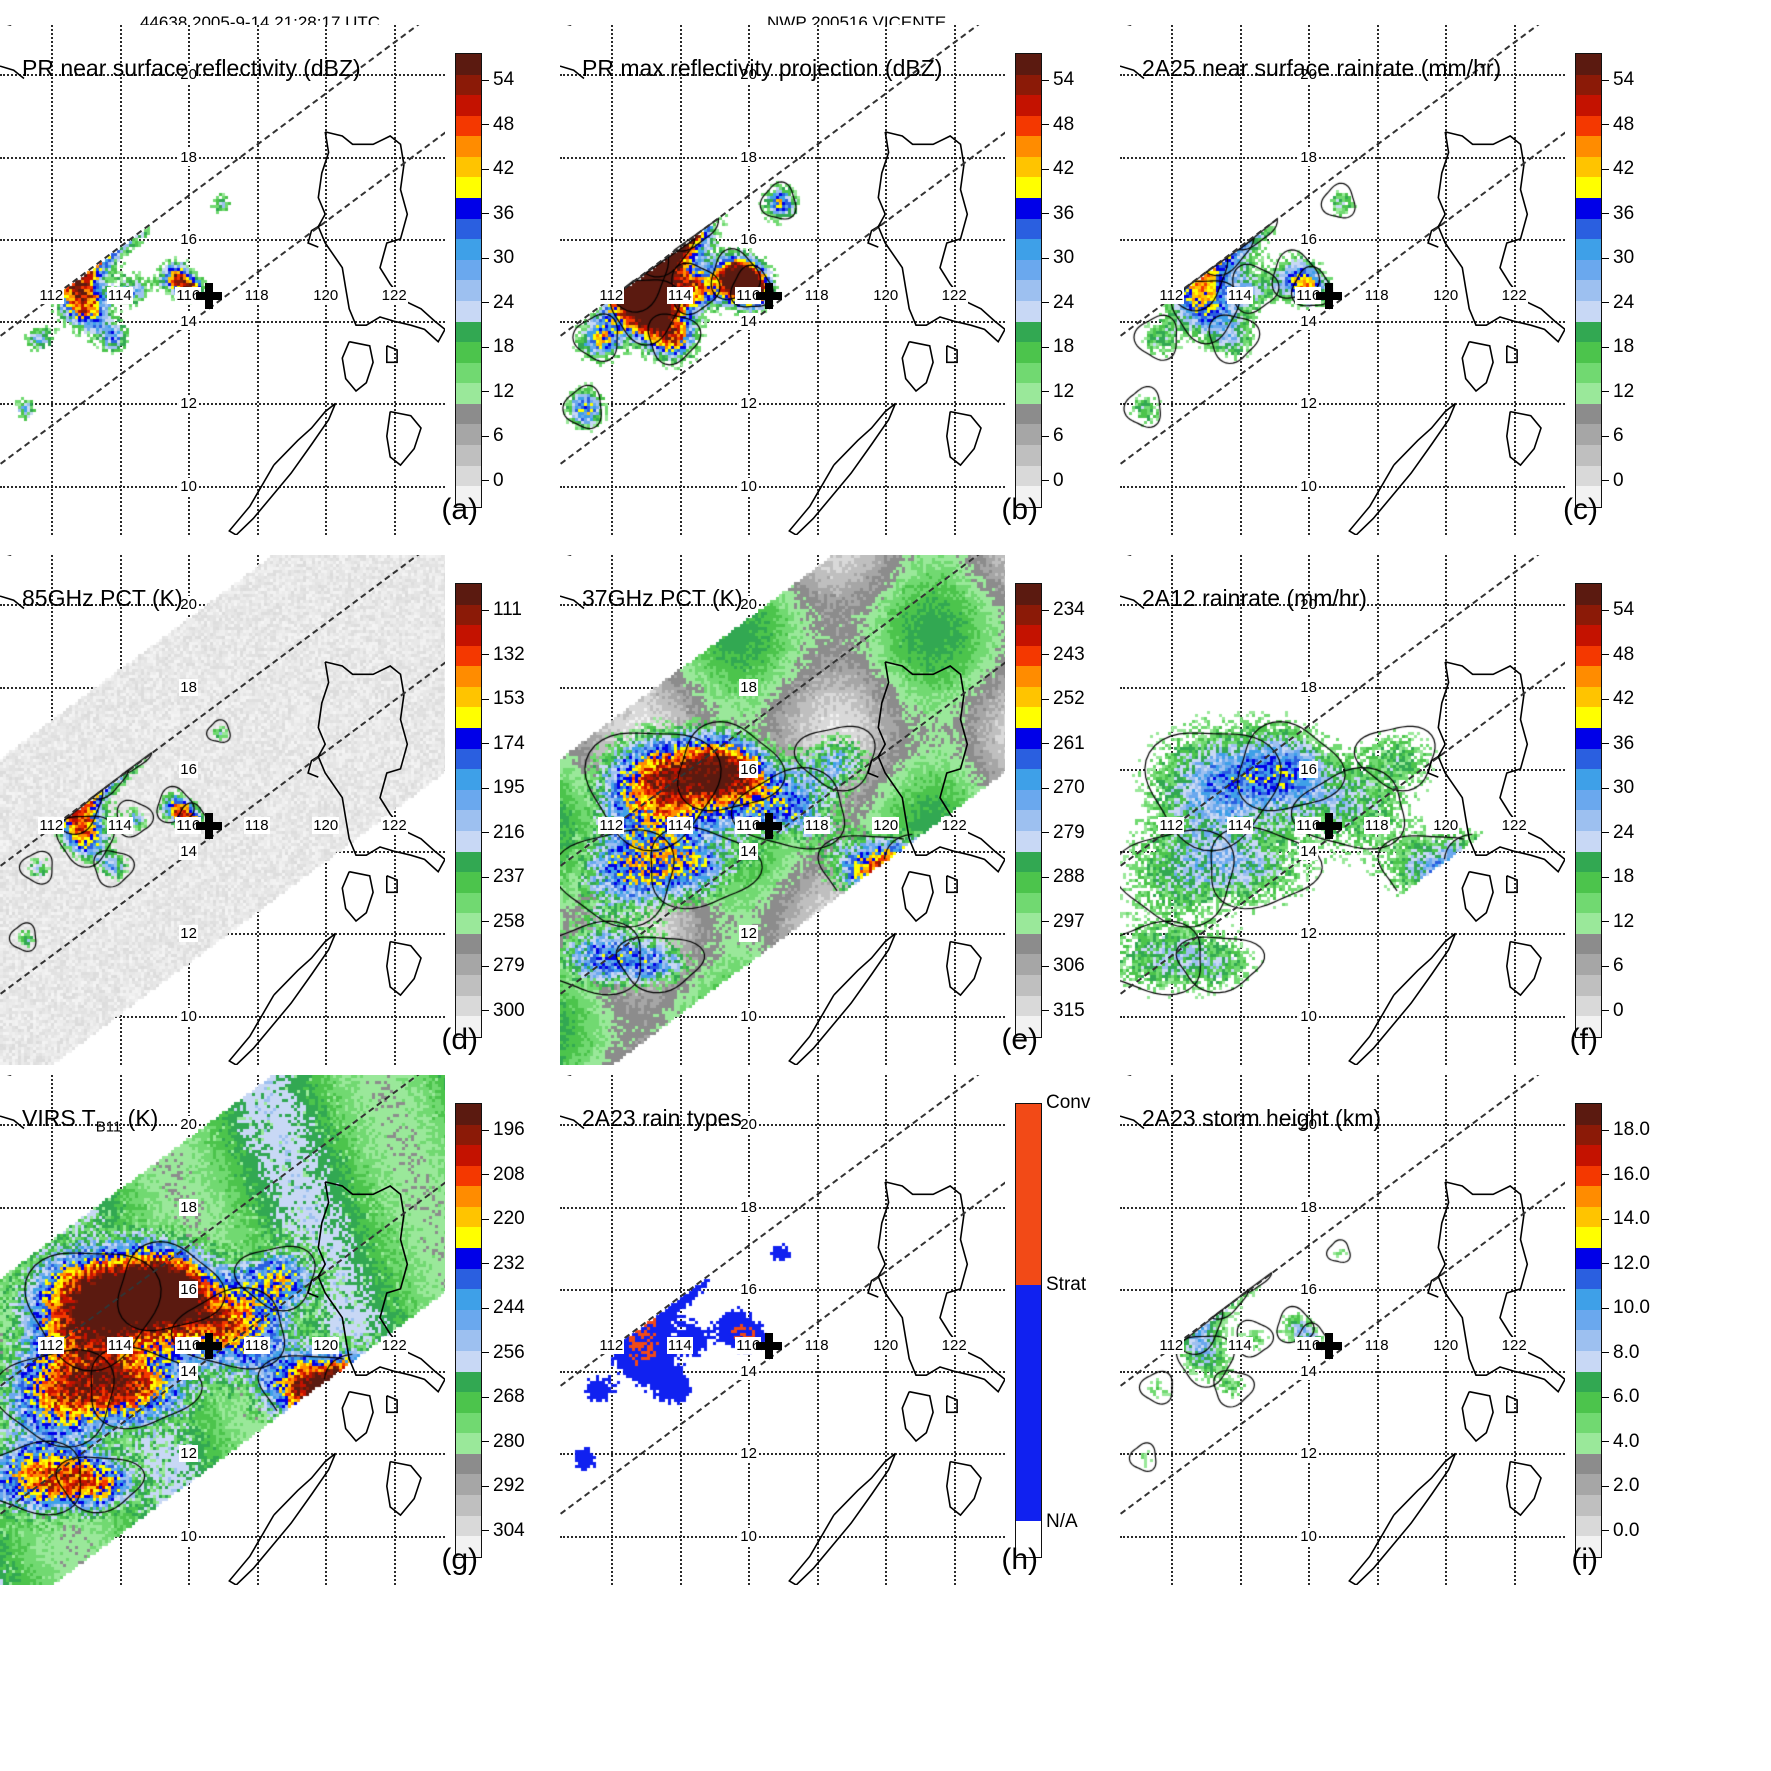 The image size is (1771, 1771). Describe the element at coordinates (1613, 1011) in the screenshot. I see `colorbar-tick: 0` at that location.